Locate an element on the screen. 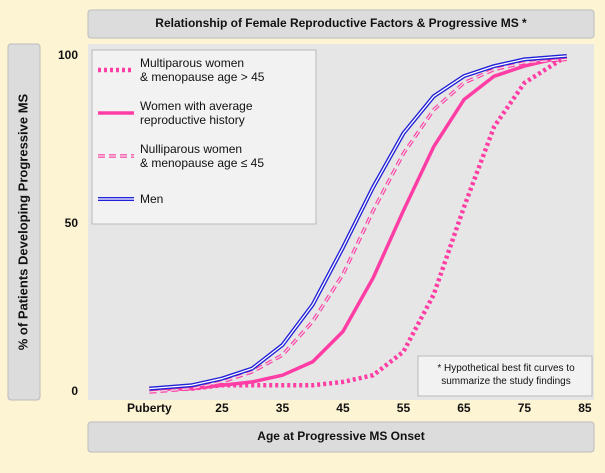  y-label-box is located at coordinates (24, 222).